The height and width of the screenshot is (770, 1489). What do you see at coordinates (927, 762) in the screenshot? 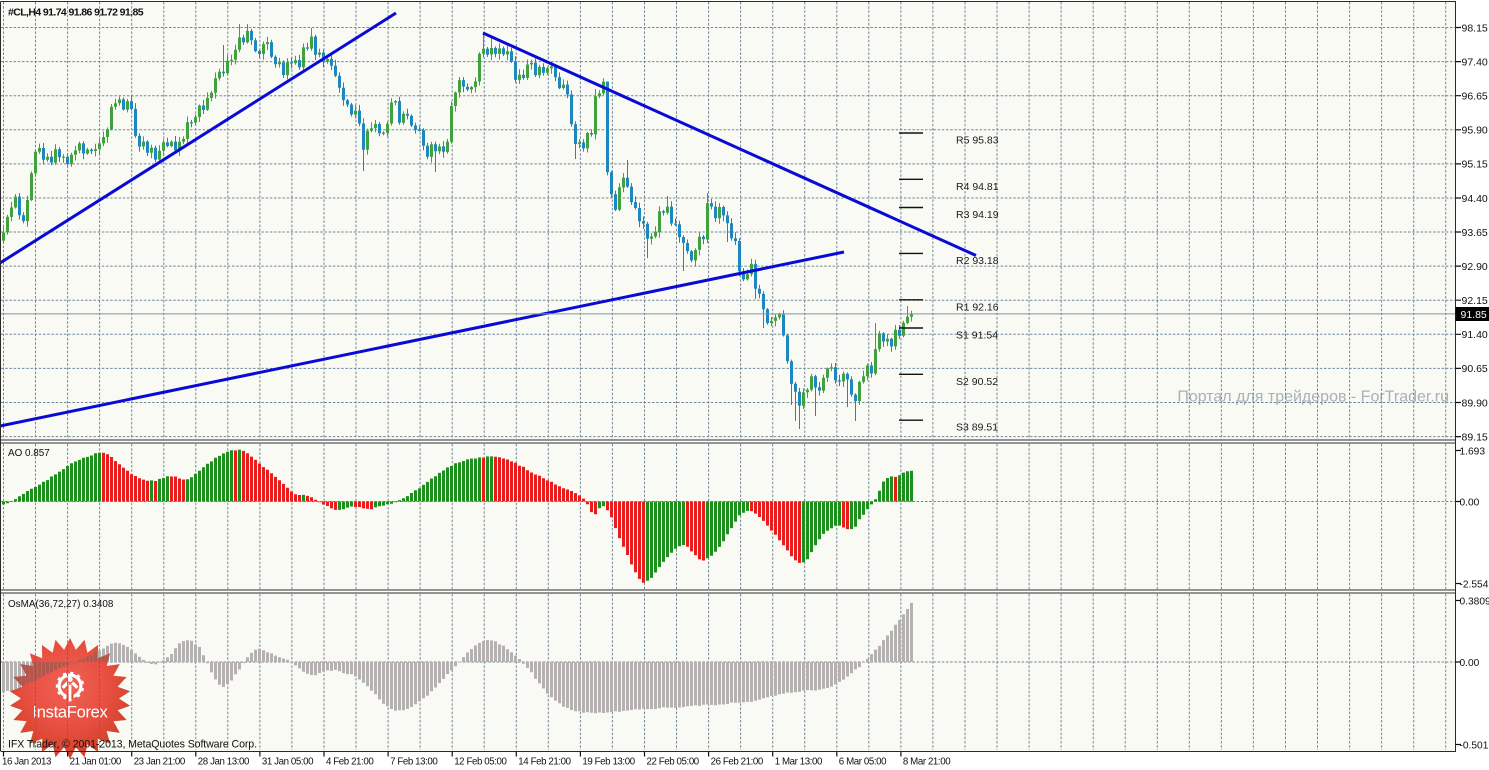
I see `svg-text: 8 Mar 21:00` at bounding box center [927, 762].